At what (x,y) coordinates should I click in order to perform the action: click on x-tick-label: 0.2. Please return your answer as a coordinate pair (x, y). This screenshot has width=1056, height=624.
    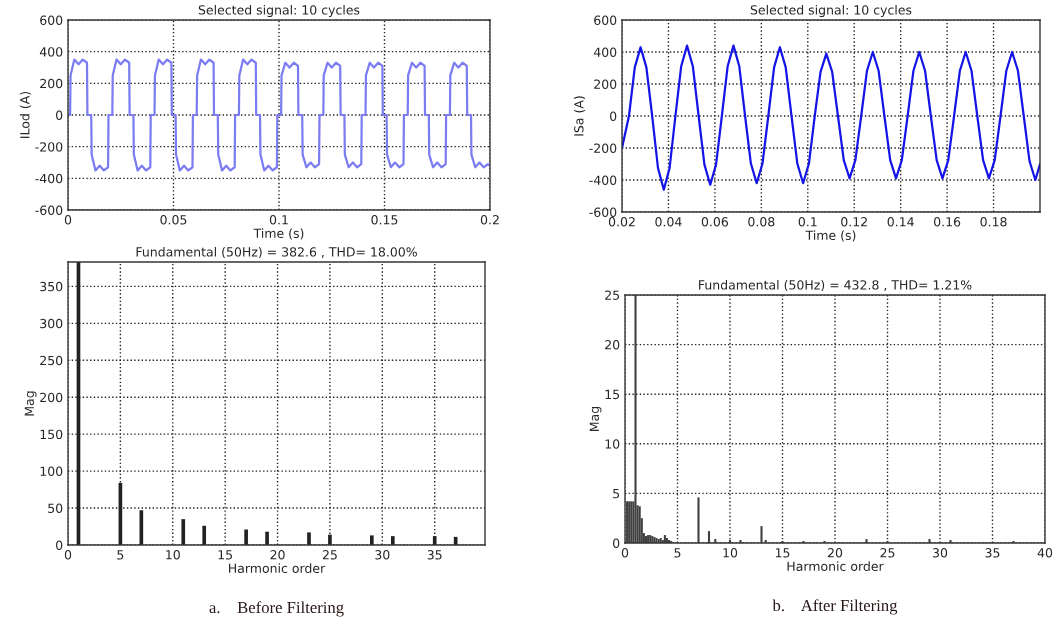
    Looking at the image, I should click on (489, 220).